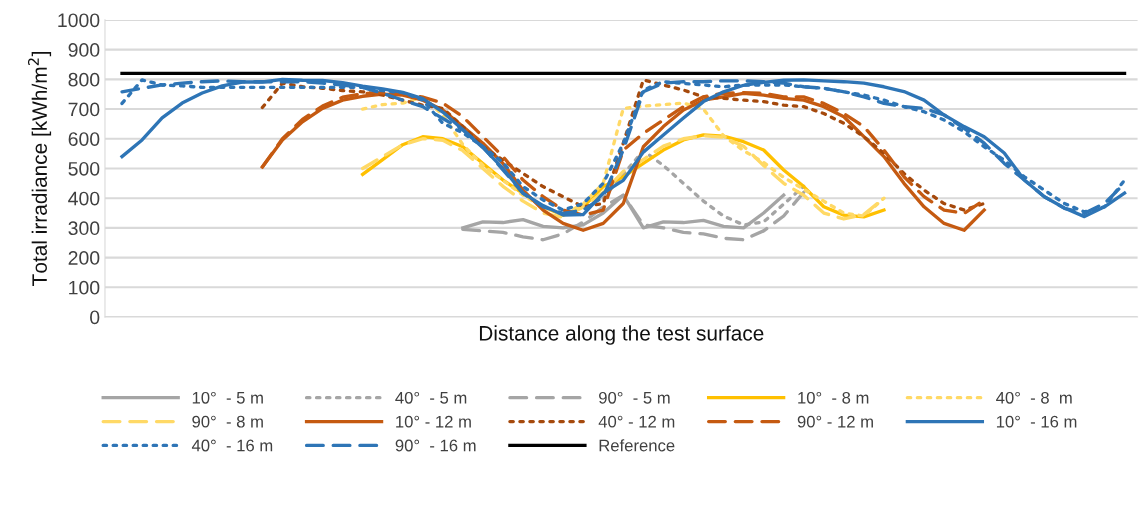  I want to click on legend-label: 90° - 5 m, so click(634, 397).